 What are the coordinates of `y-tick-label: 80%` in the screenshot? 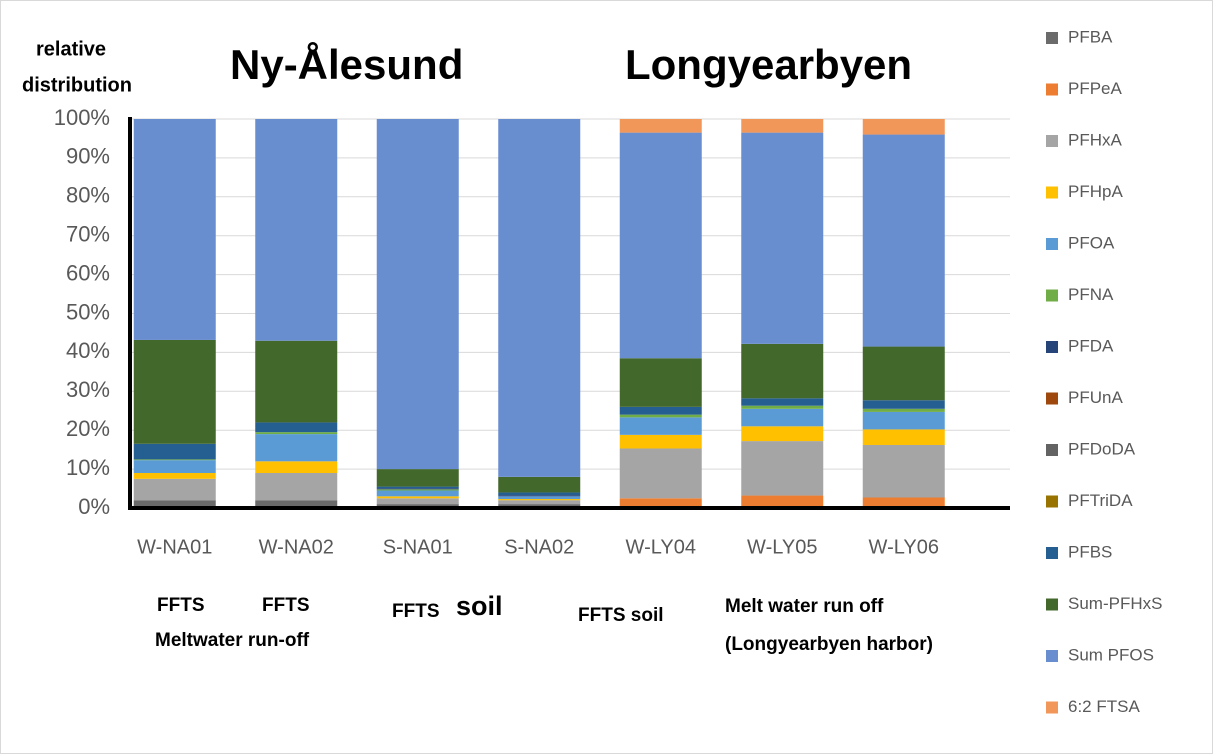 It's located at (88, 195).